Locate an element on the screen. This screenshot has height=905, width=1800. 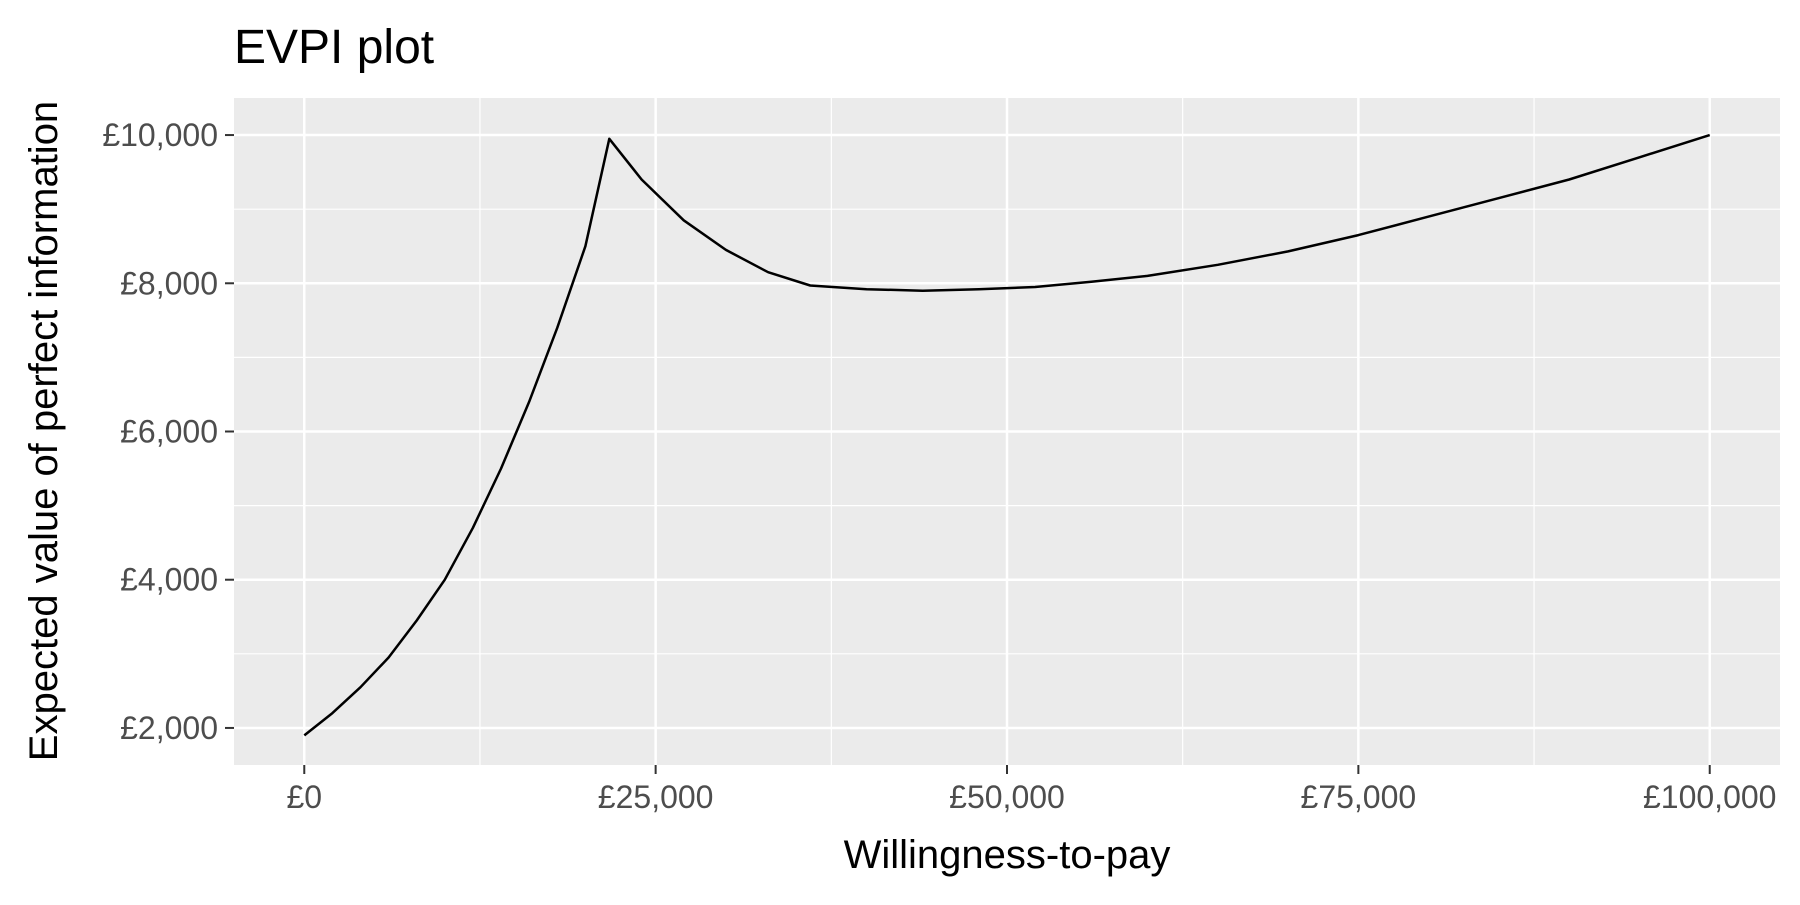
chart-title: EVPI plot is located at coordinates (334, 47).